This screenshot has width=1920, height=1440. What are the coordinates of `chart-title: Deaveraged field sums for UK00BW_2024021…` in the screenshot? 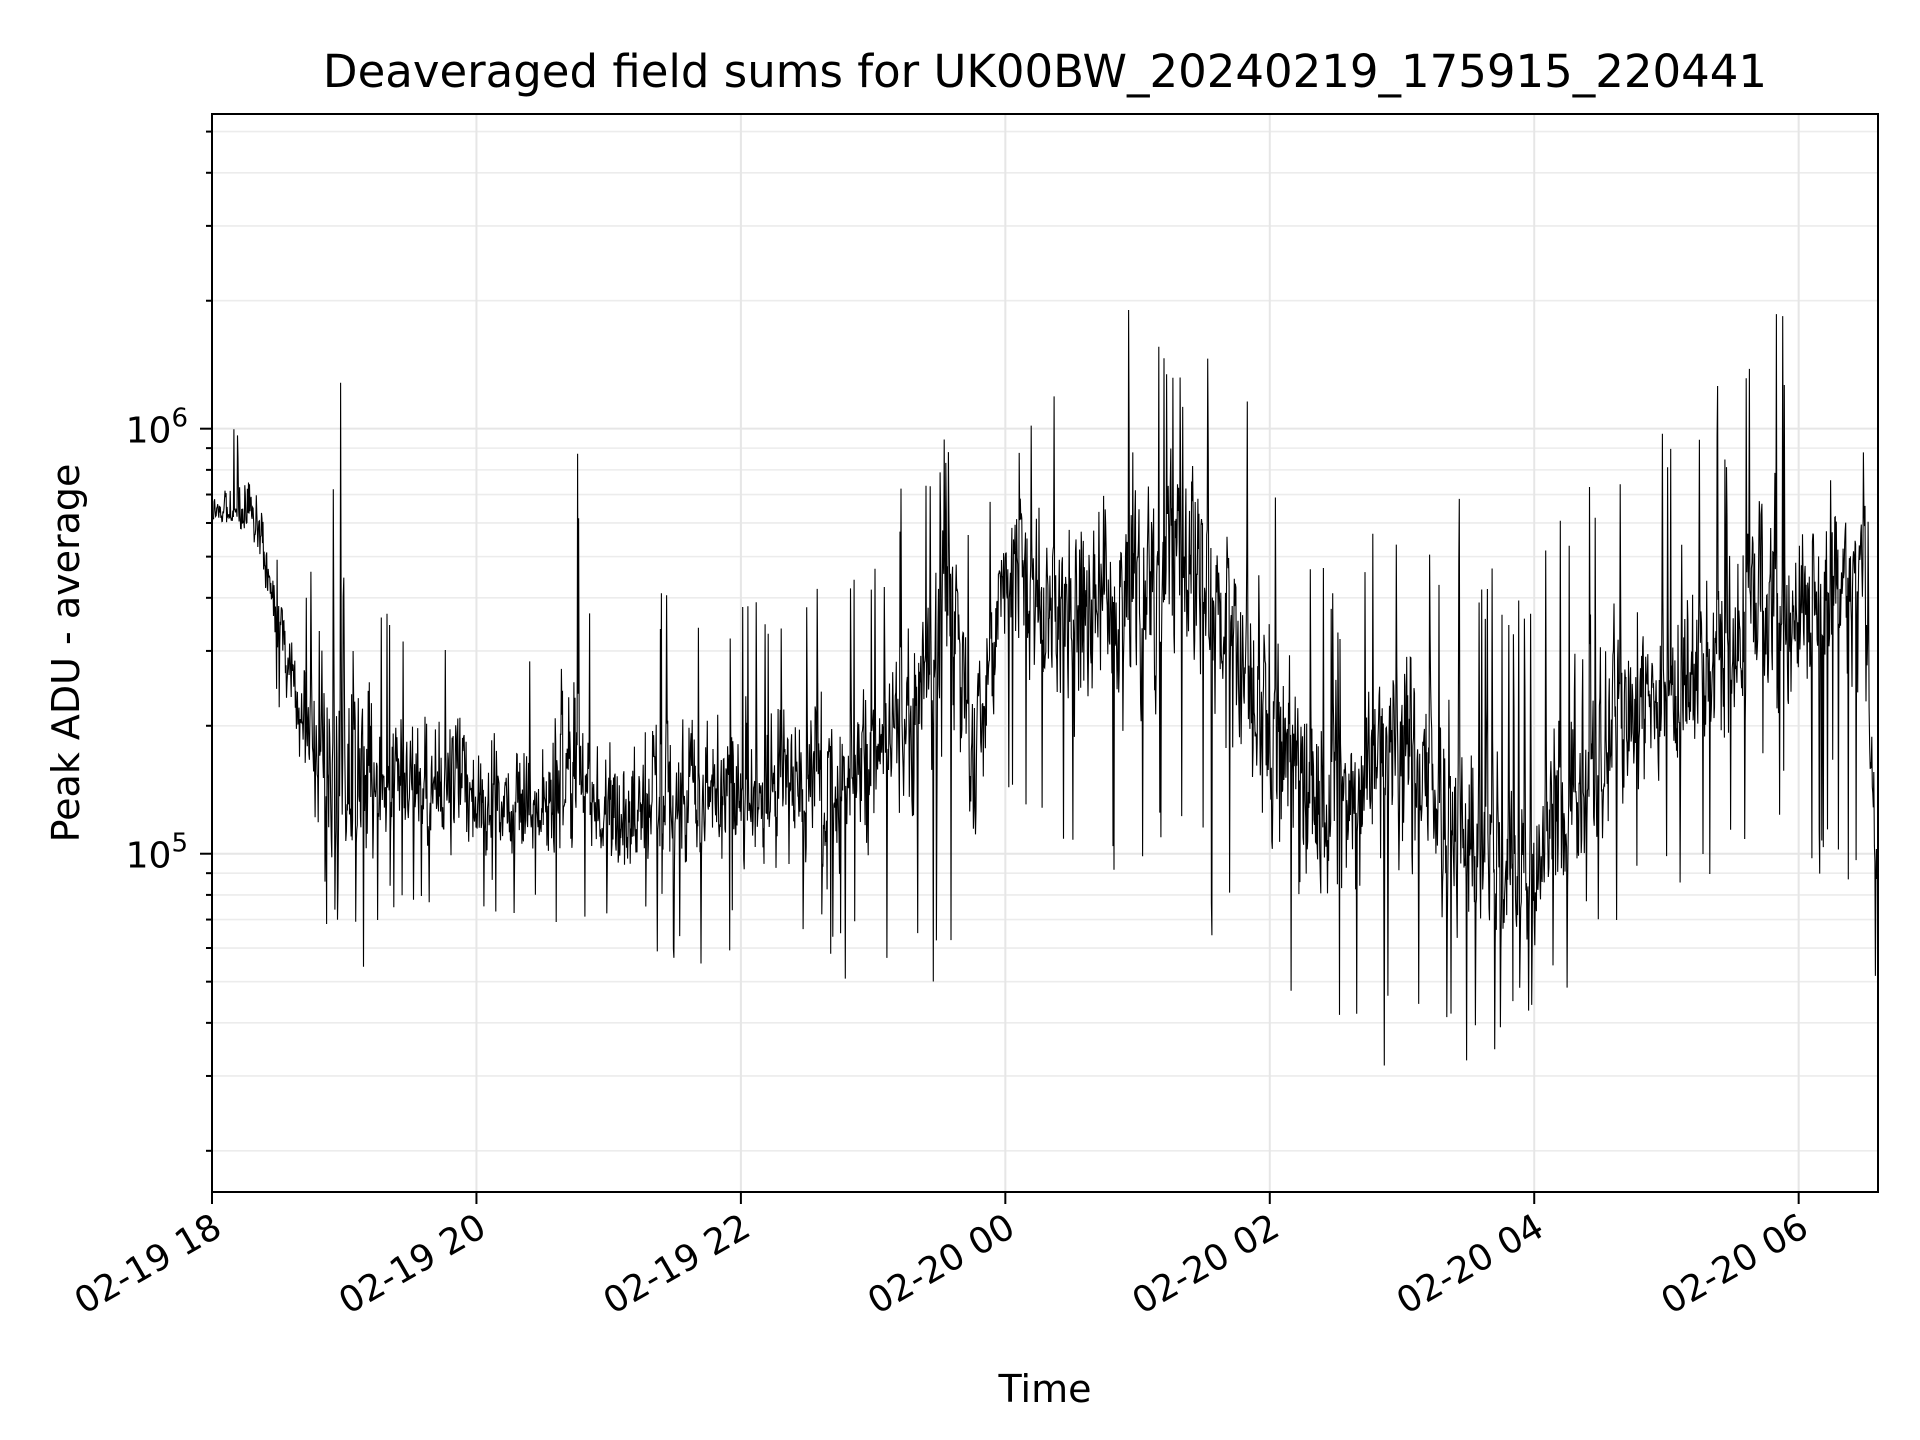 It's located at (1045, 71).